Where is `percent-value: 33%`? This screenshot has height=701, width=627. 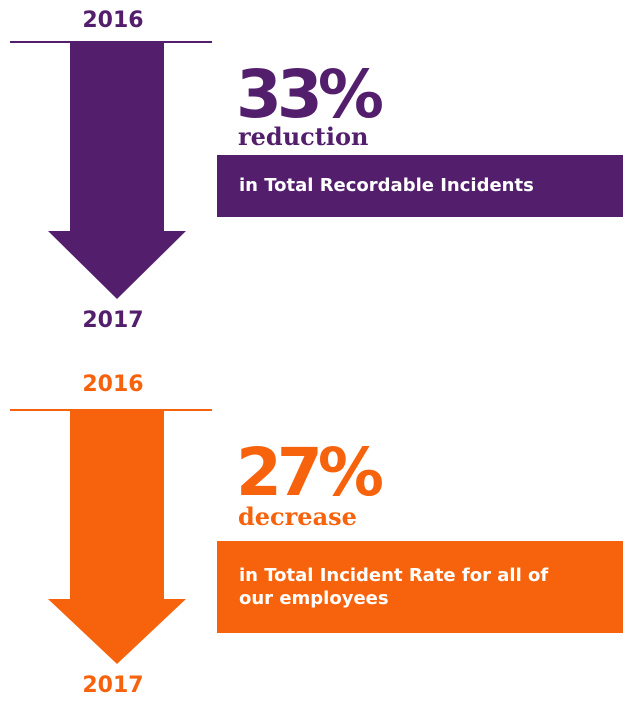
percent-value: 33% is located at coordinates (310, 94).